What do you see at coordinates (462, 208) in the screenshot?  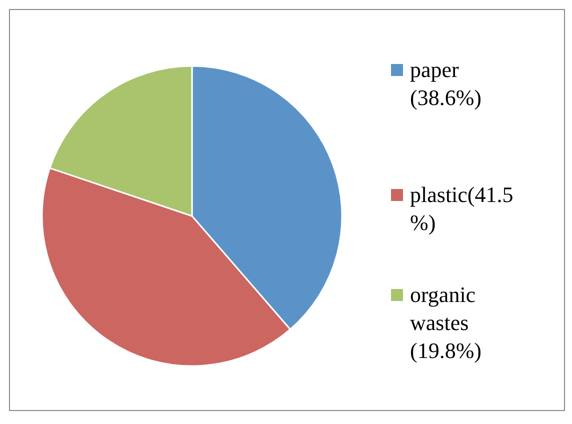 I see `legend-label: plastic(41.5%)` at bounding box center [462, 208].